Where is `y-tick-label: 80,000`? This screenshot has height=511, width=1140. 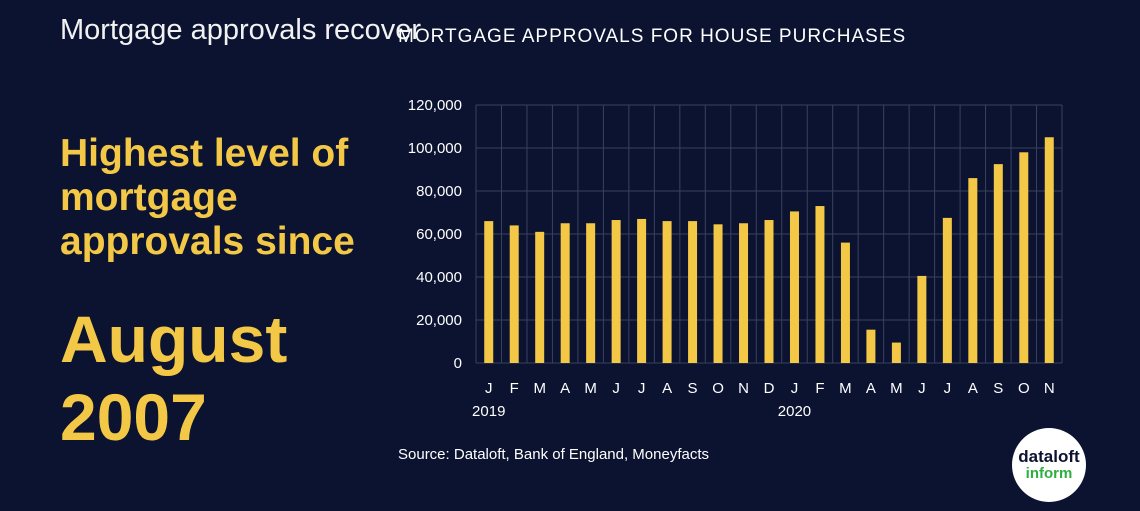 y-tick-label: 80,000 is located at coordinates (439, 191).